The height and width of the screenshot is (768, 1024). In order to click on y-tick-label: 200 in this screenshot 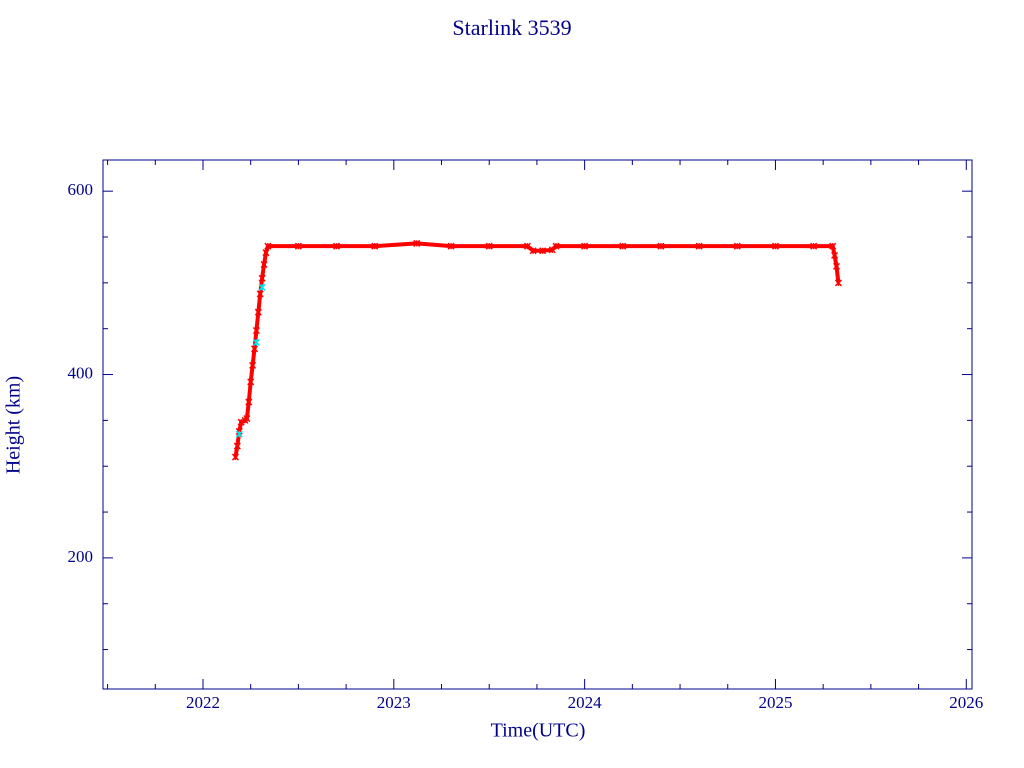, I will do `click(81, 556)`.